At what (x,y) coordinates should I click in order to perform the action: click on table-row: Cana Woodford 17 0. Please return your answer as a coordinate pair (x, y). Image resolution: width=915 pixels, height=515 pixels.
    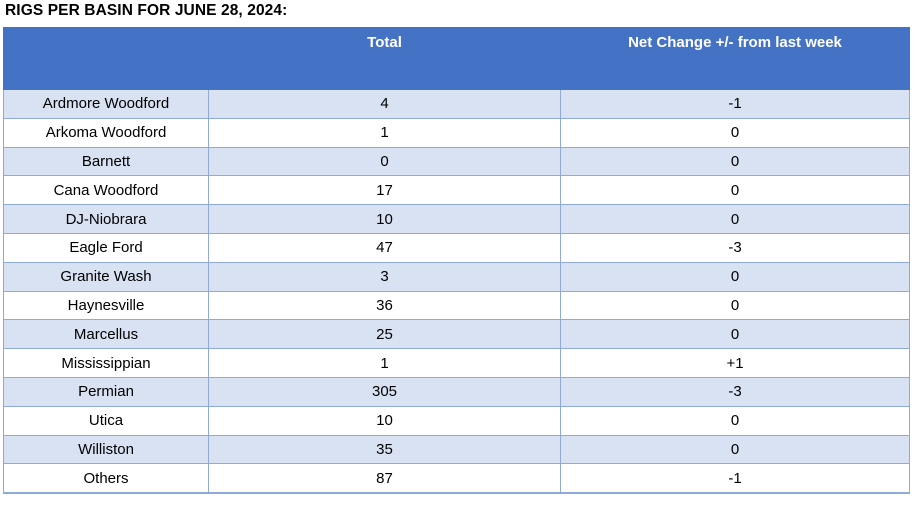
    Looking at the image, I should click on (456, 190).